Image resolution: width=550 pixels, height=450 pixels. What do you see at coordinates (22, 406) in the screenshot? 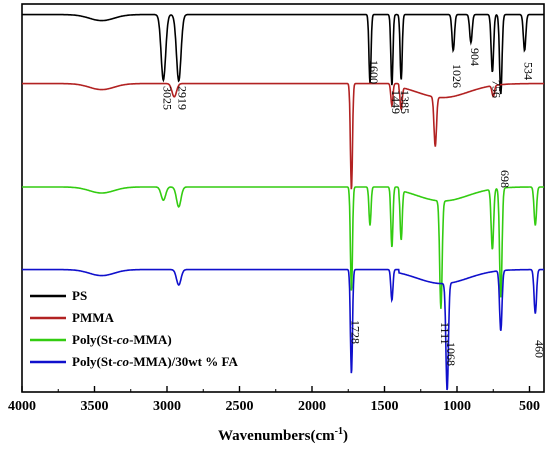
I see `x-tick-label: 4000` at bounding box center [22, 406].